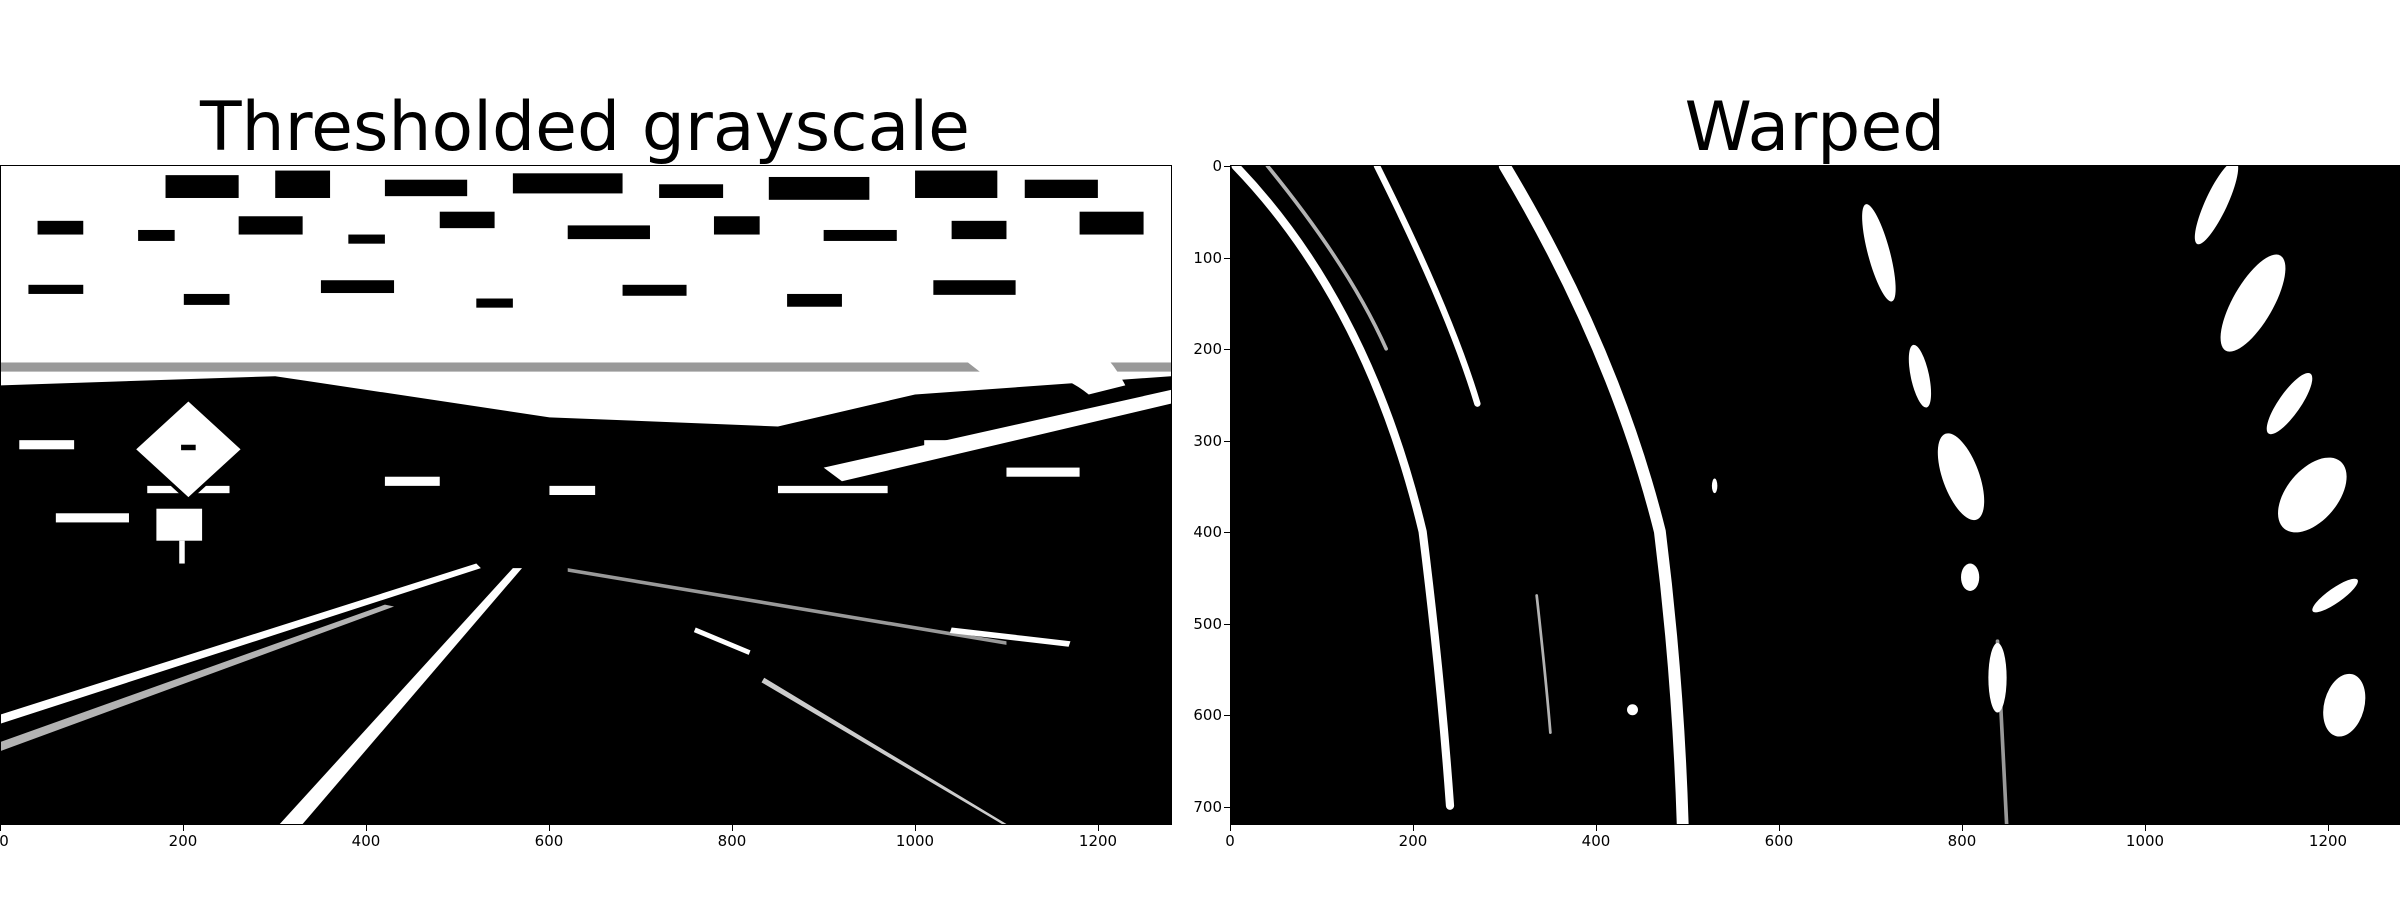 This screenshot has width=2400, height=900. What do you see at coordinates (585, 127) in the screenshot?
I see `left-panel-title: Thresholded grayscale` at bounding box center [585, 127].